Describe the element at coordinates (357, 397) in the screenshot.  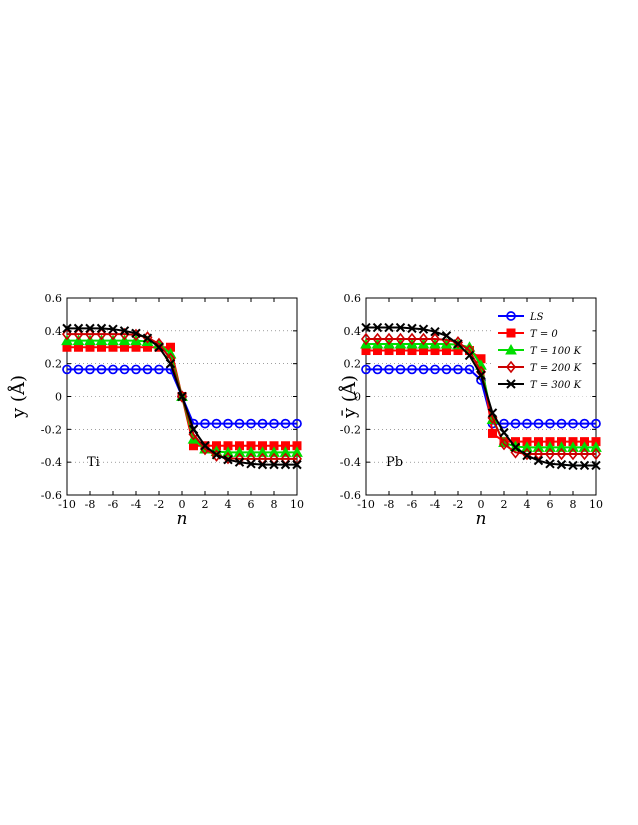
I see `y-tick-label: 0` at that location.